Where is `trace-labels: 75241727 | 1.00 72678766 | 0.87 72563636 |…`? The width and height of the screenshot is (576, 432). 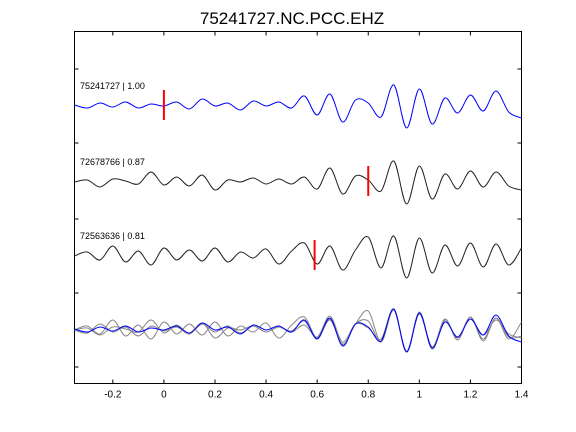 trace-labels: 75241727 | 1.00 72678766 | 0.87 72563636 |… is located at coordinates (112, 161).